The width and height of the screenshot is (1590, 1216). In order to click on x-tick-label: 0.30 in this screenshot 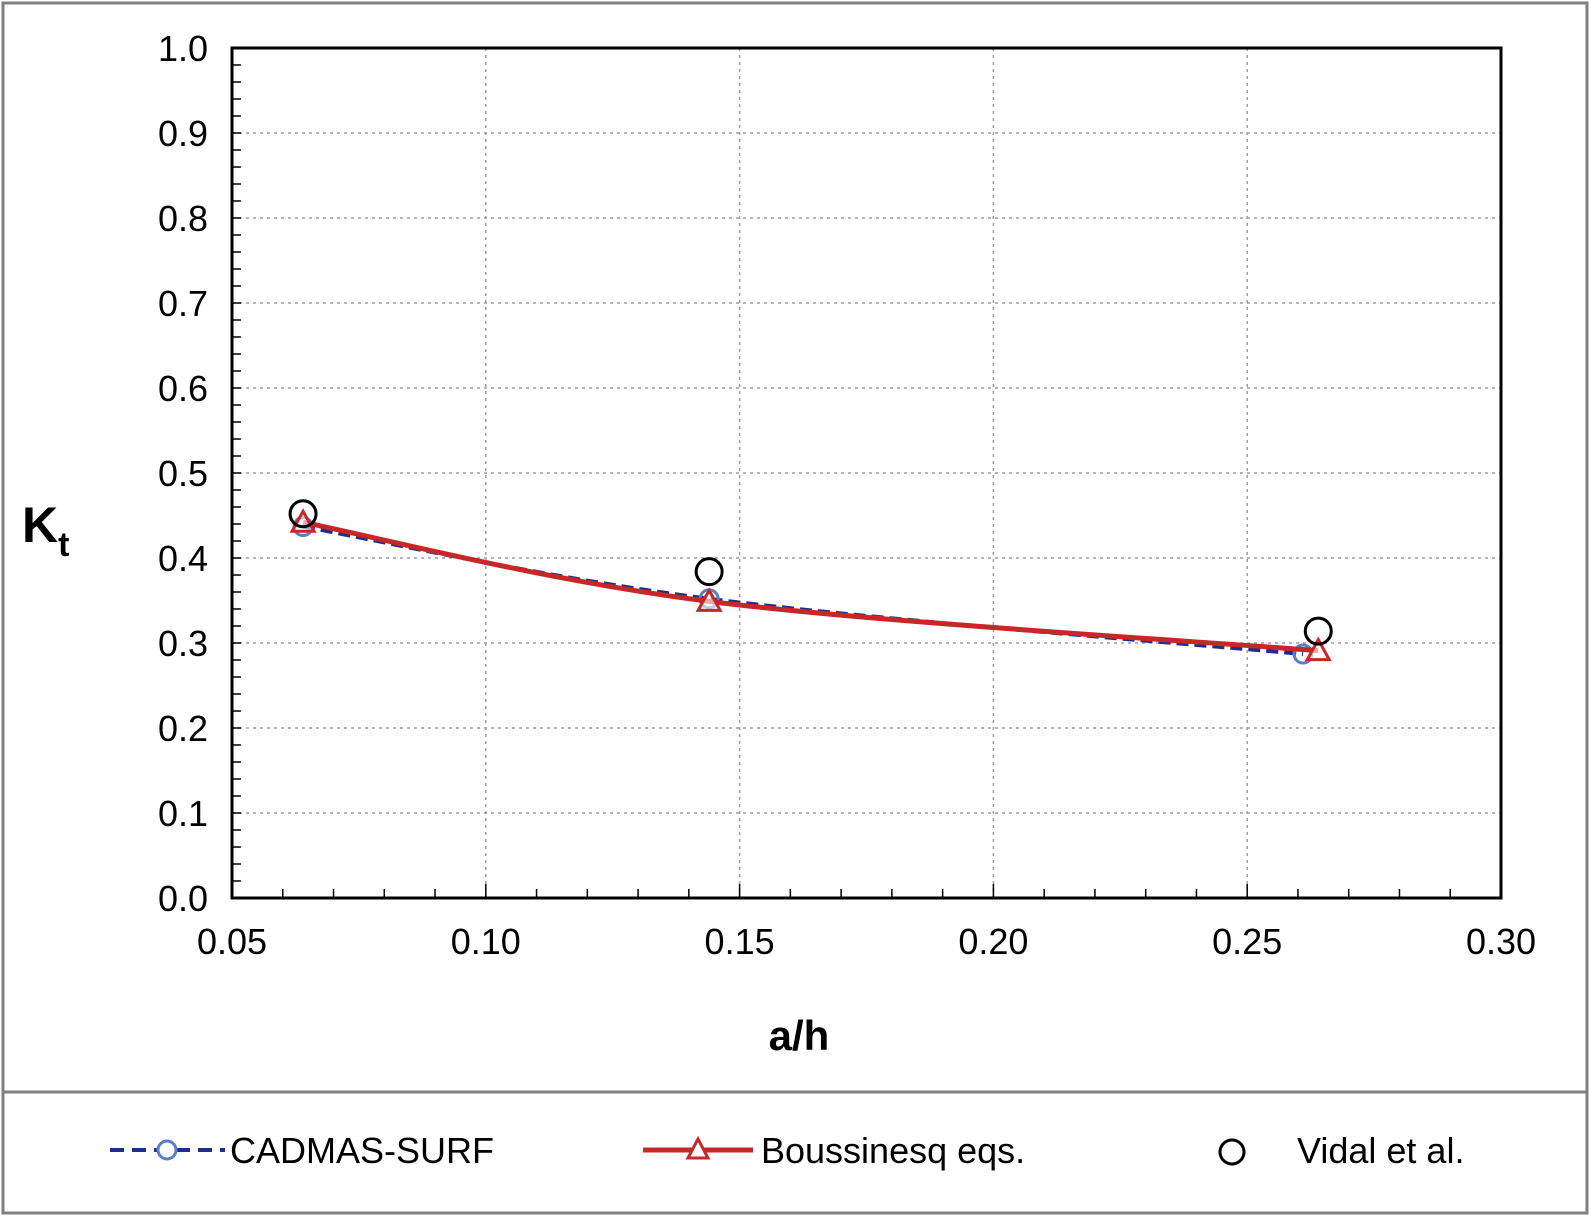, I will do `click(1501, 941)`.